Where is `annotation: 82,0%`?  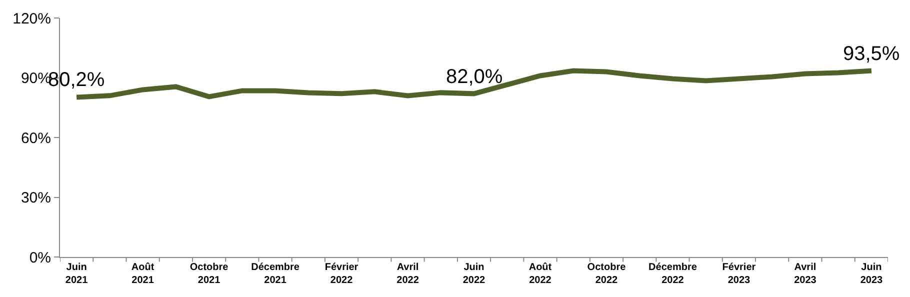
annotation: 82,0% is located at coordinates (474, 77).